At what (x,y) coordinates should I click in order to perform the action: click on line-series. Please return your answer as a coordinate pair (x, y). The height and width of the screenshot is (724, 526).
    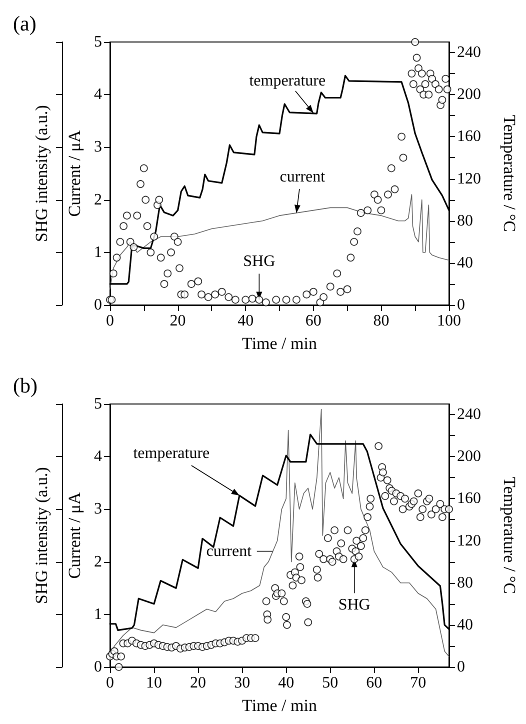
    Looking at the image, I should click on (280, 242).